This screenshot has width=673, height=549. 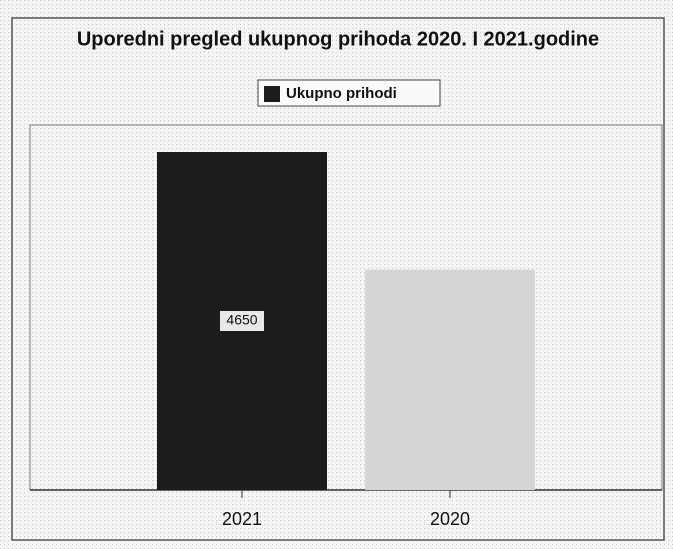 What do you see at coordinates (341, 93) in the screenshot?
I see `legend-label: Ukupno prihodi` at bounding box center [341, 93].